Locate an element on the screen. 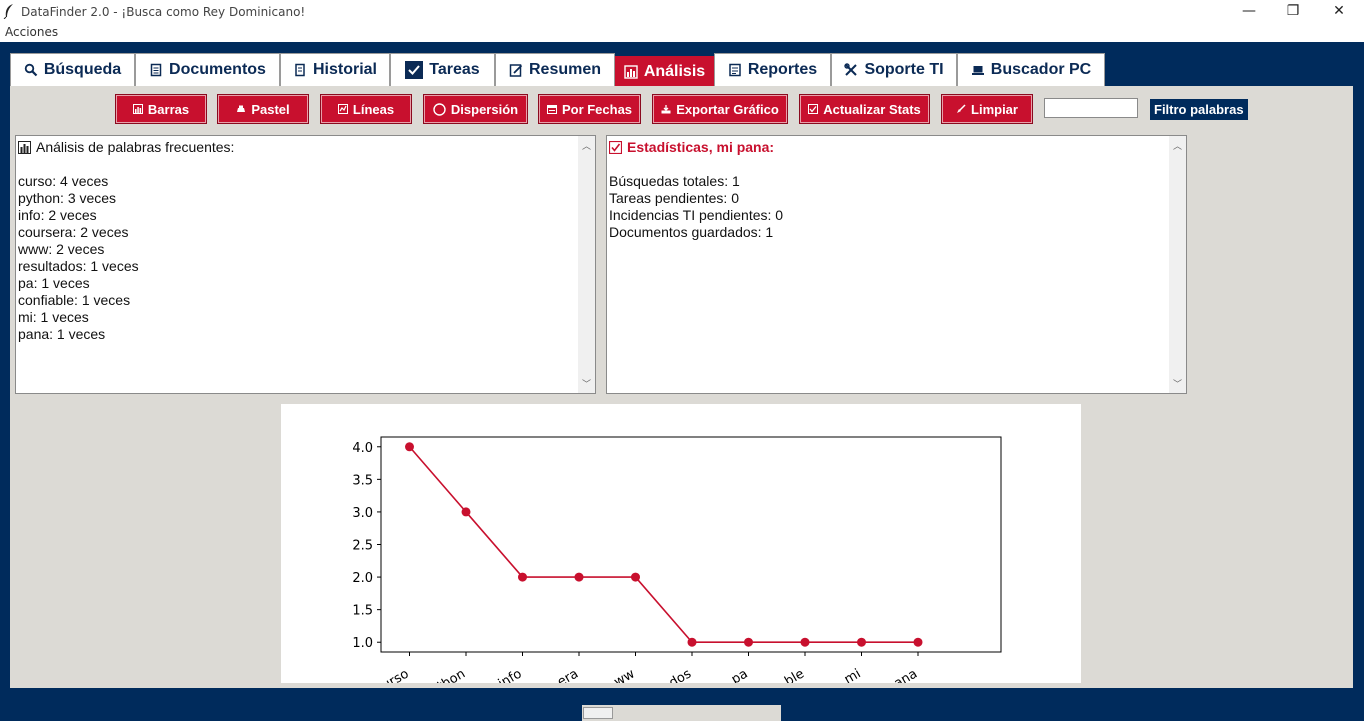 The width and height of the screenshot is (1364, 721). line-chart-icon is located at coordinates (342, 109).